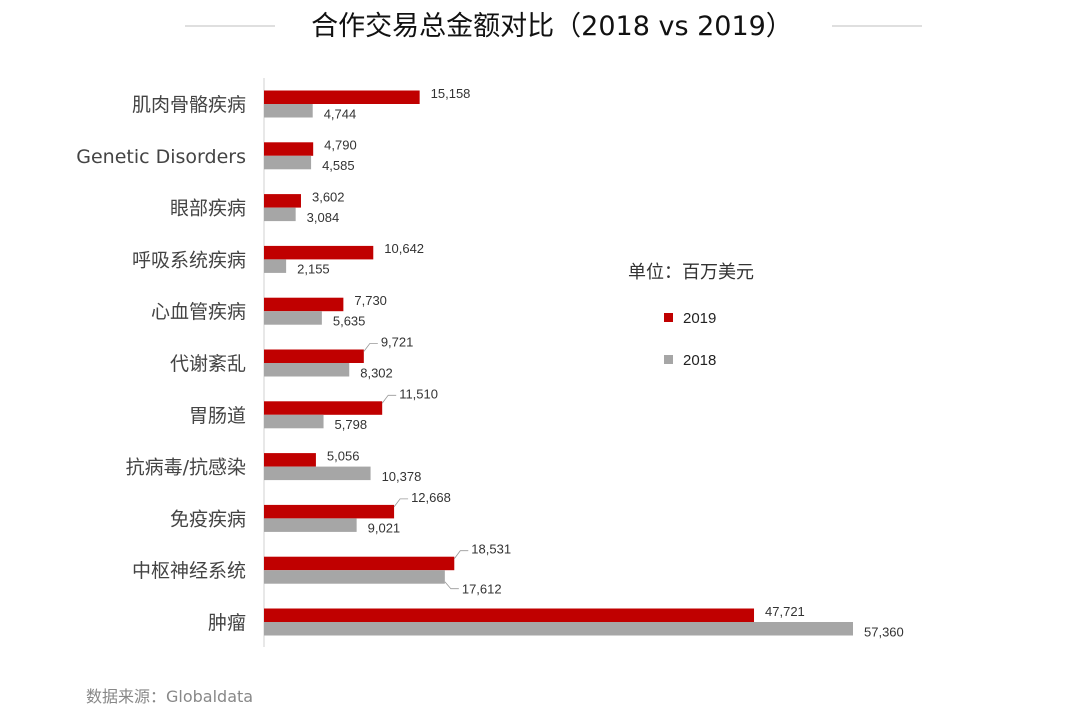  I want to click on value-label-2018: 2,155, so click(313, 269).